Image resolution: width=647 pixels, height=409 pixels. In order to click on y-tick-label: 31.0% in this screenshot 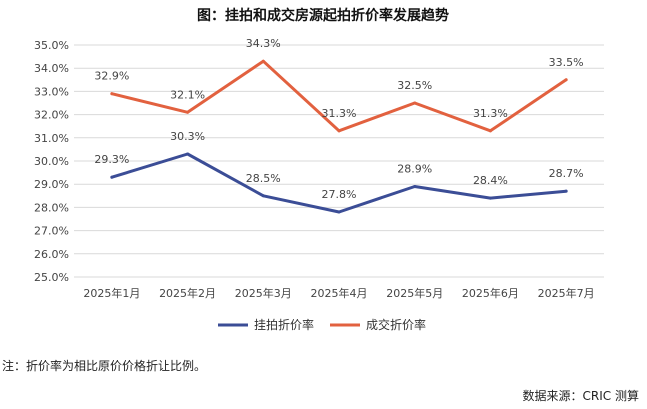, I will do `click(51, 138)`.